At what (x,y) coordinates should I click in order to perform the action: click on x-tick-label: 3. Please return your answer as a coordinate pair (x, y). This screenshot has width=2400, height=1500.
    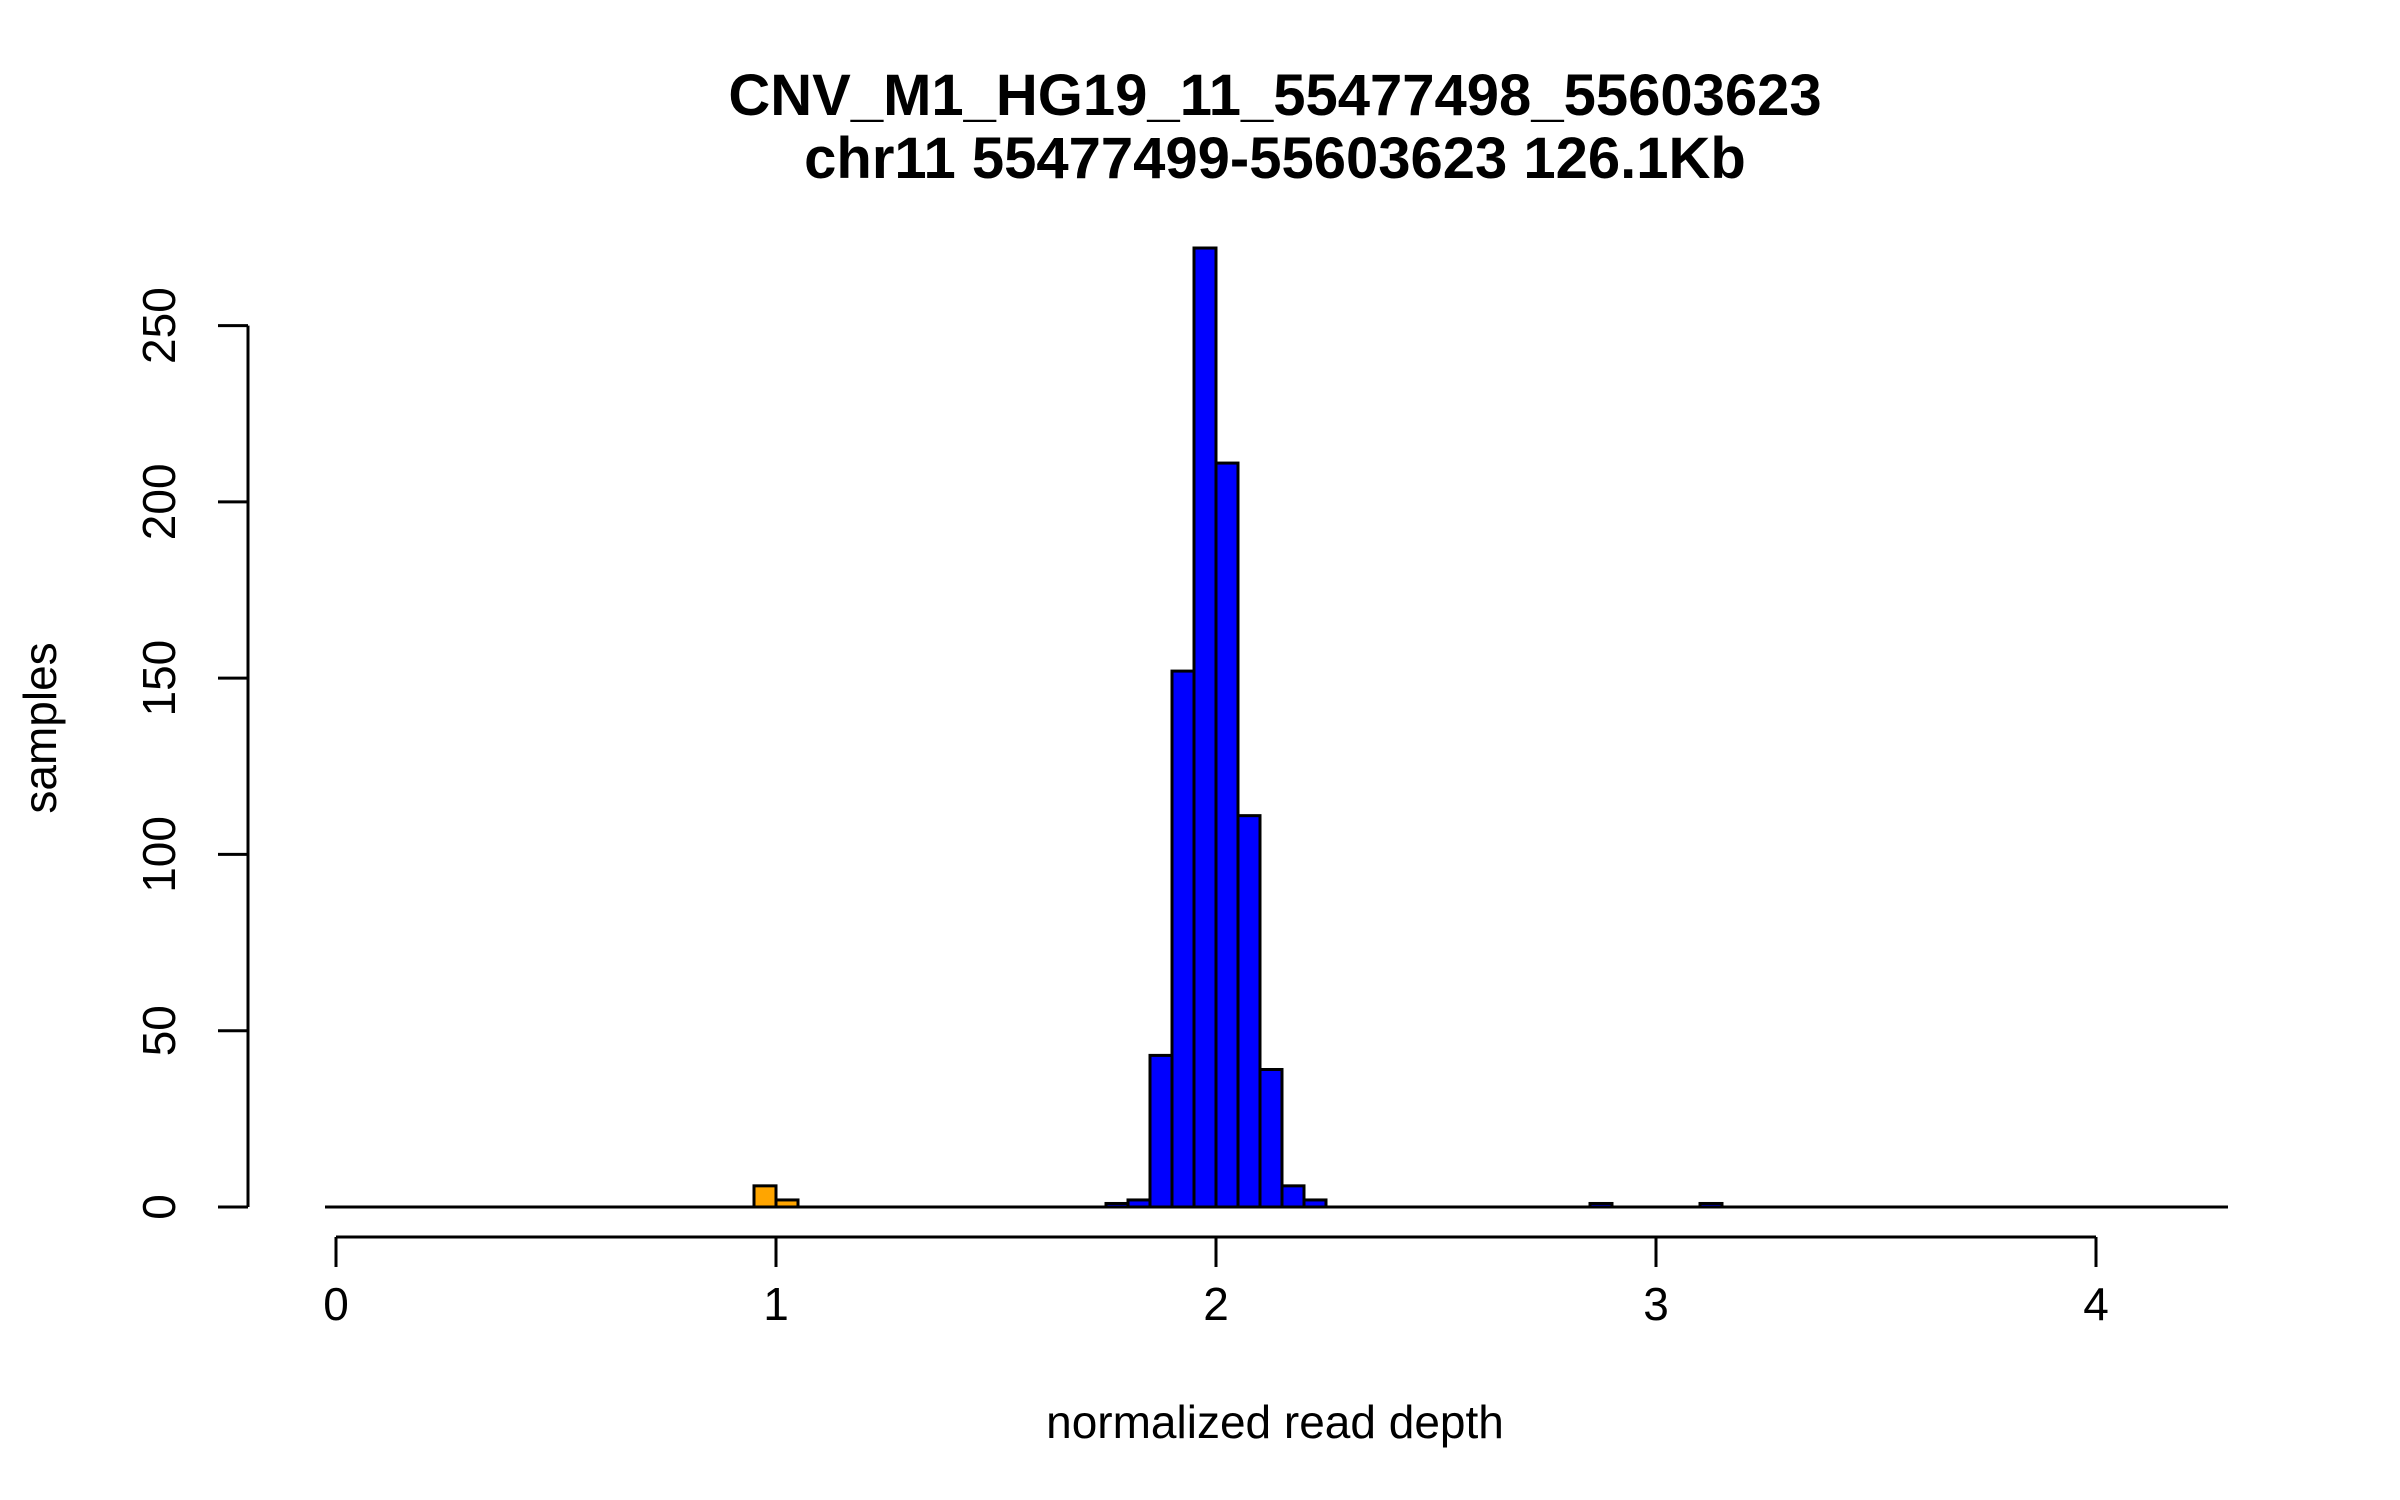
    Looking at the image, I should click on (1656, 1304).